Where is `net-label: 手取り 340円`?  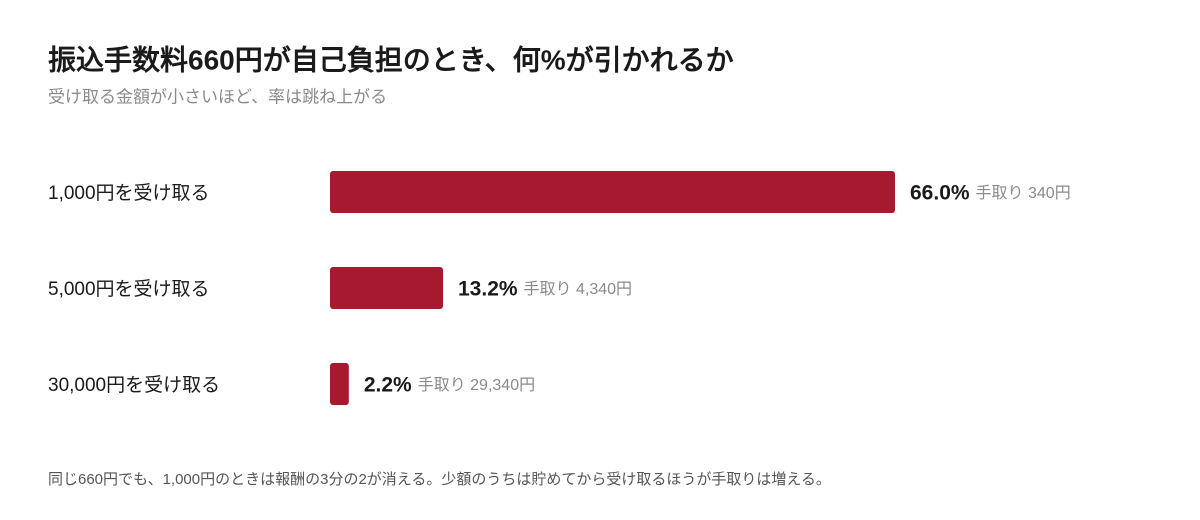 net-label: 手取り 340円 is located at coordinates (1023, 193).